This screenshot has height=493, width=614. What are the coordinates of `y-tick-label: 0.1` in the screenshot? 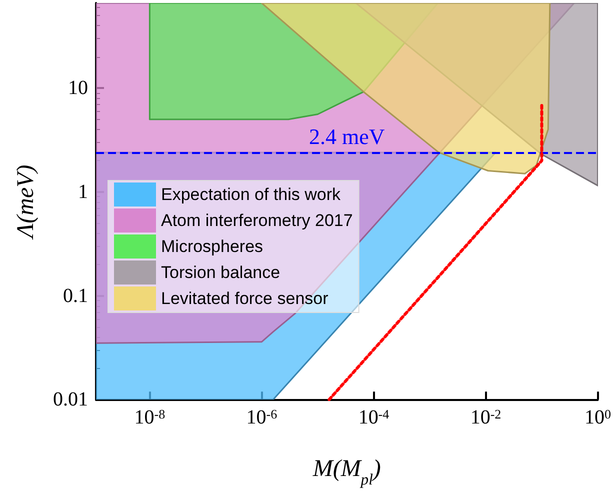 It's located at (75, 295).